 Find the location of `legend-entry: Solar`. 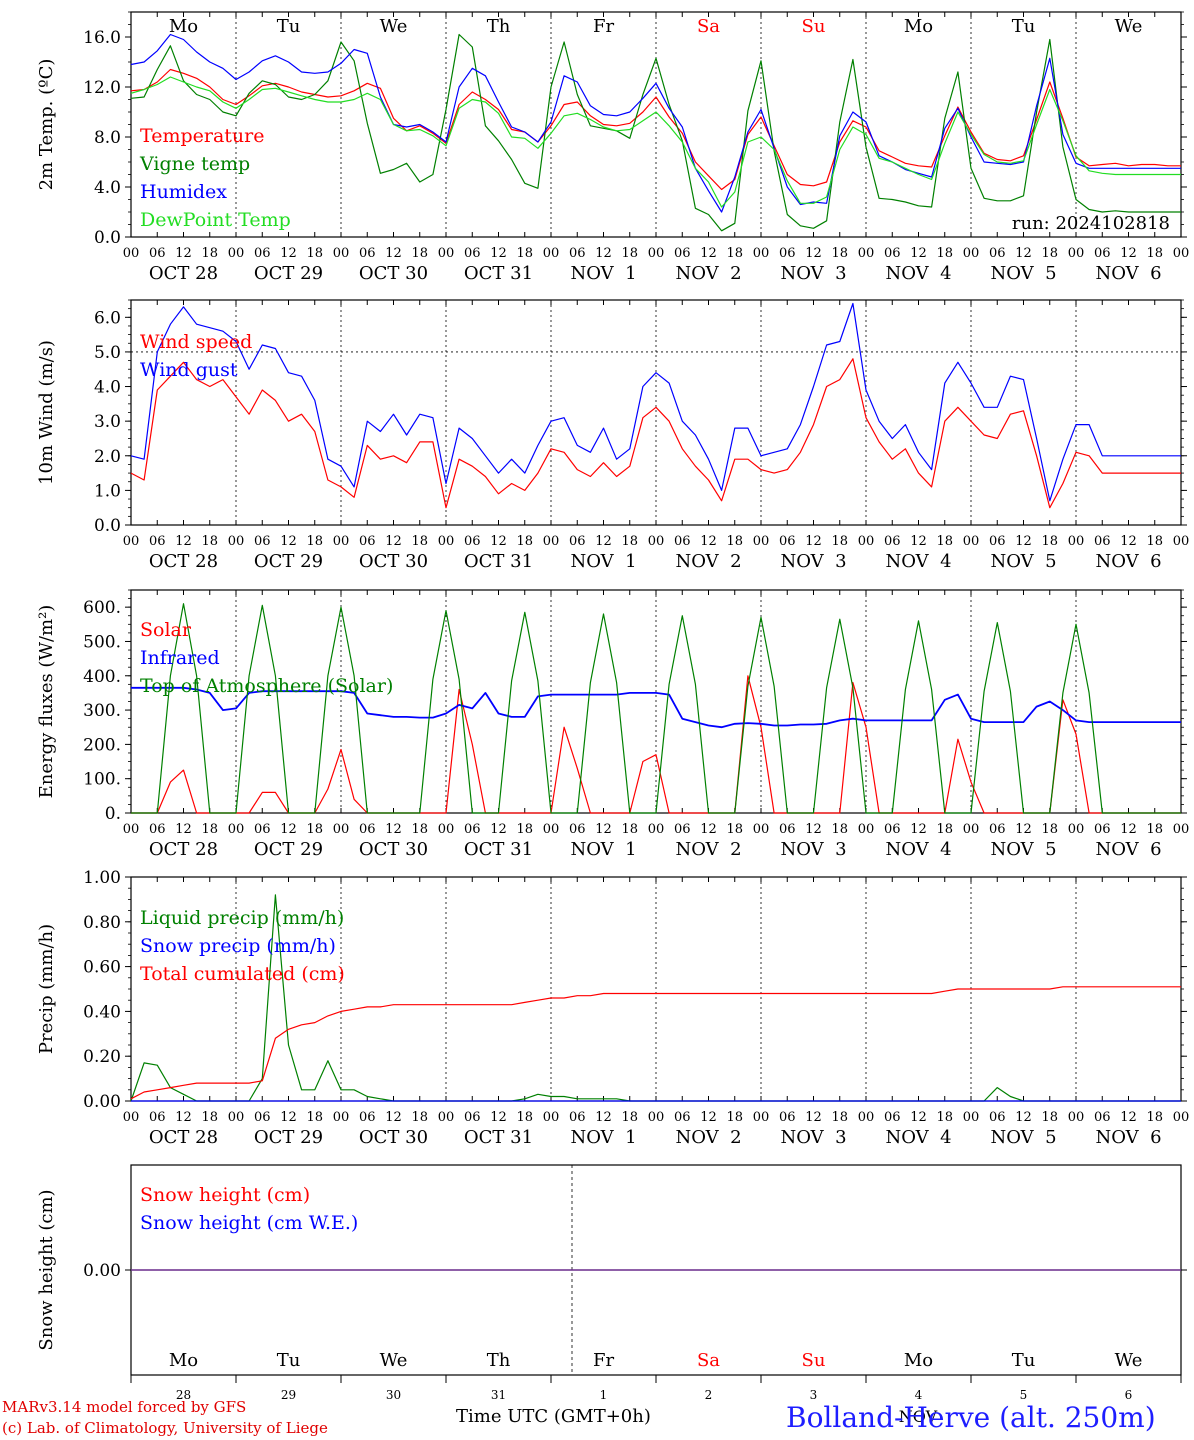

legend-entry: Solar is located at coordinates (166, 630).